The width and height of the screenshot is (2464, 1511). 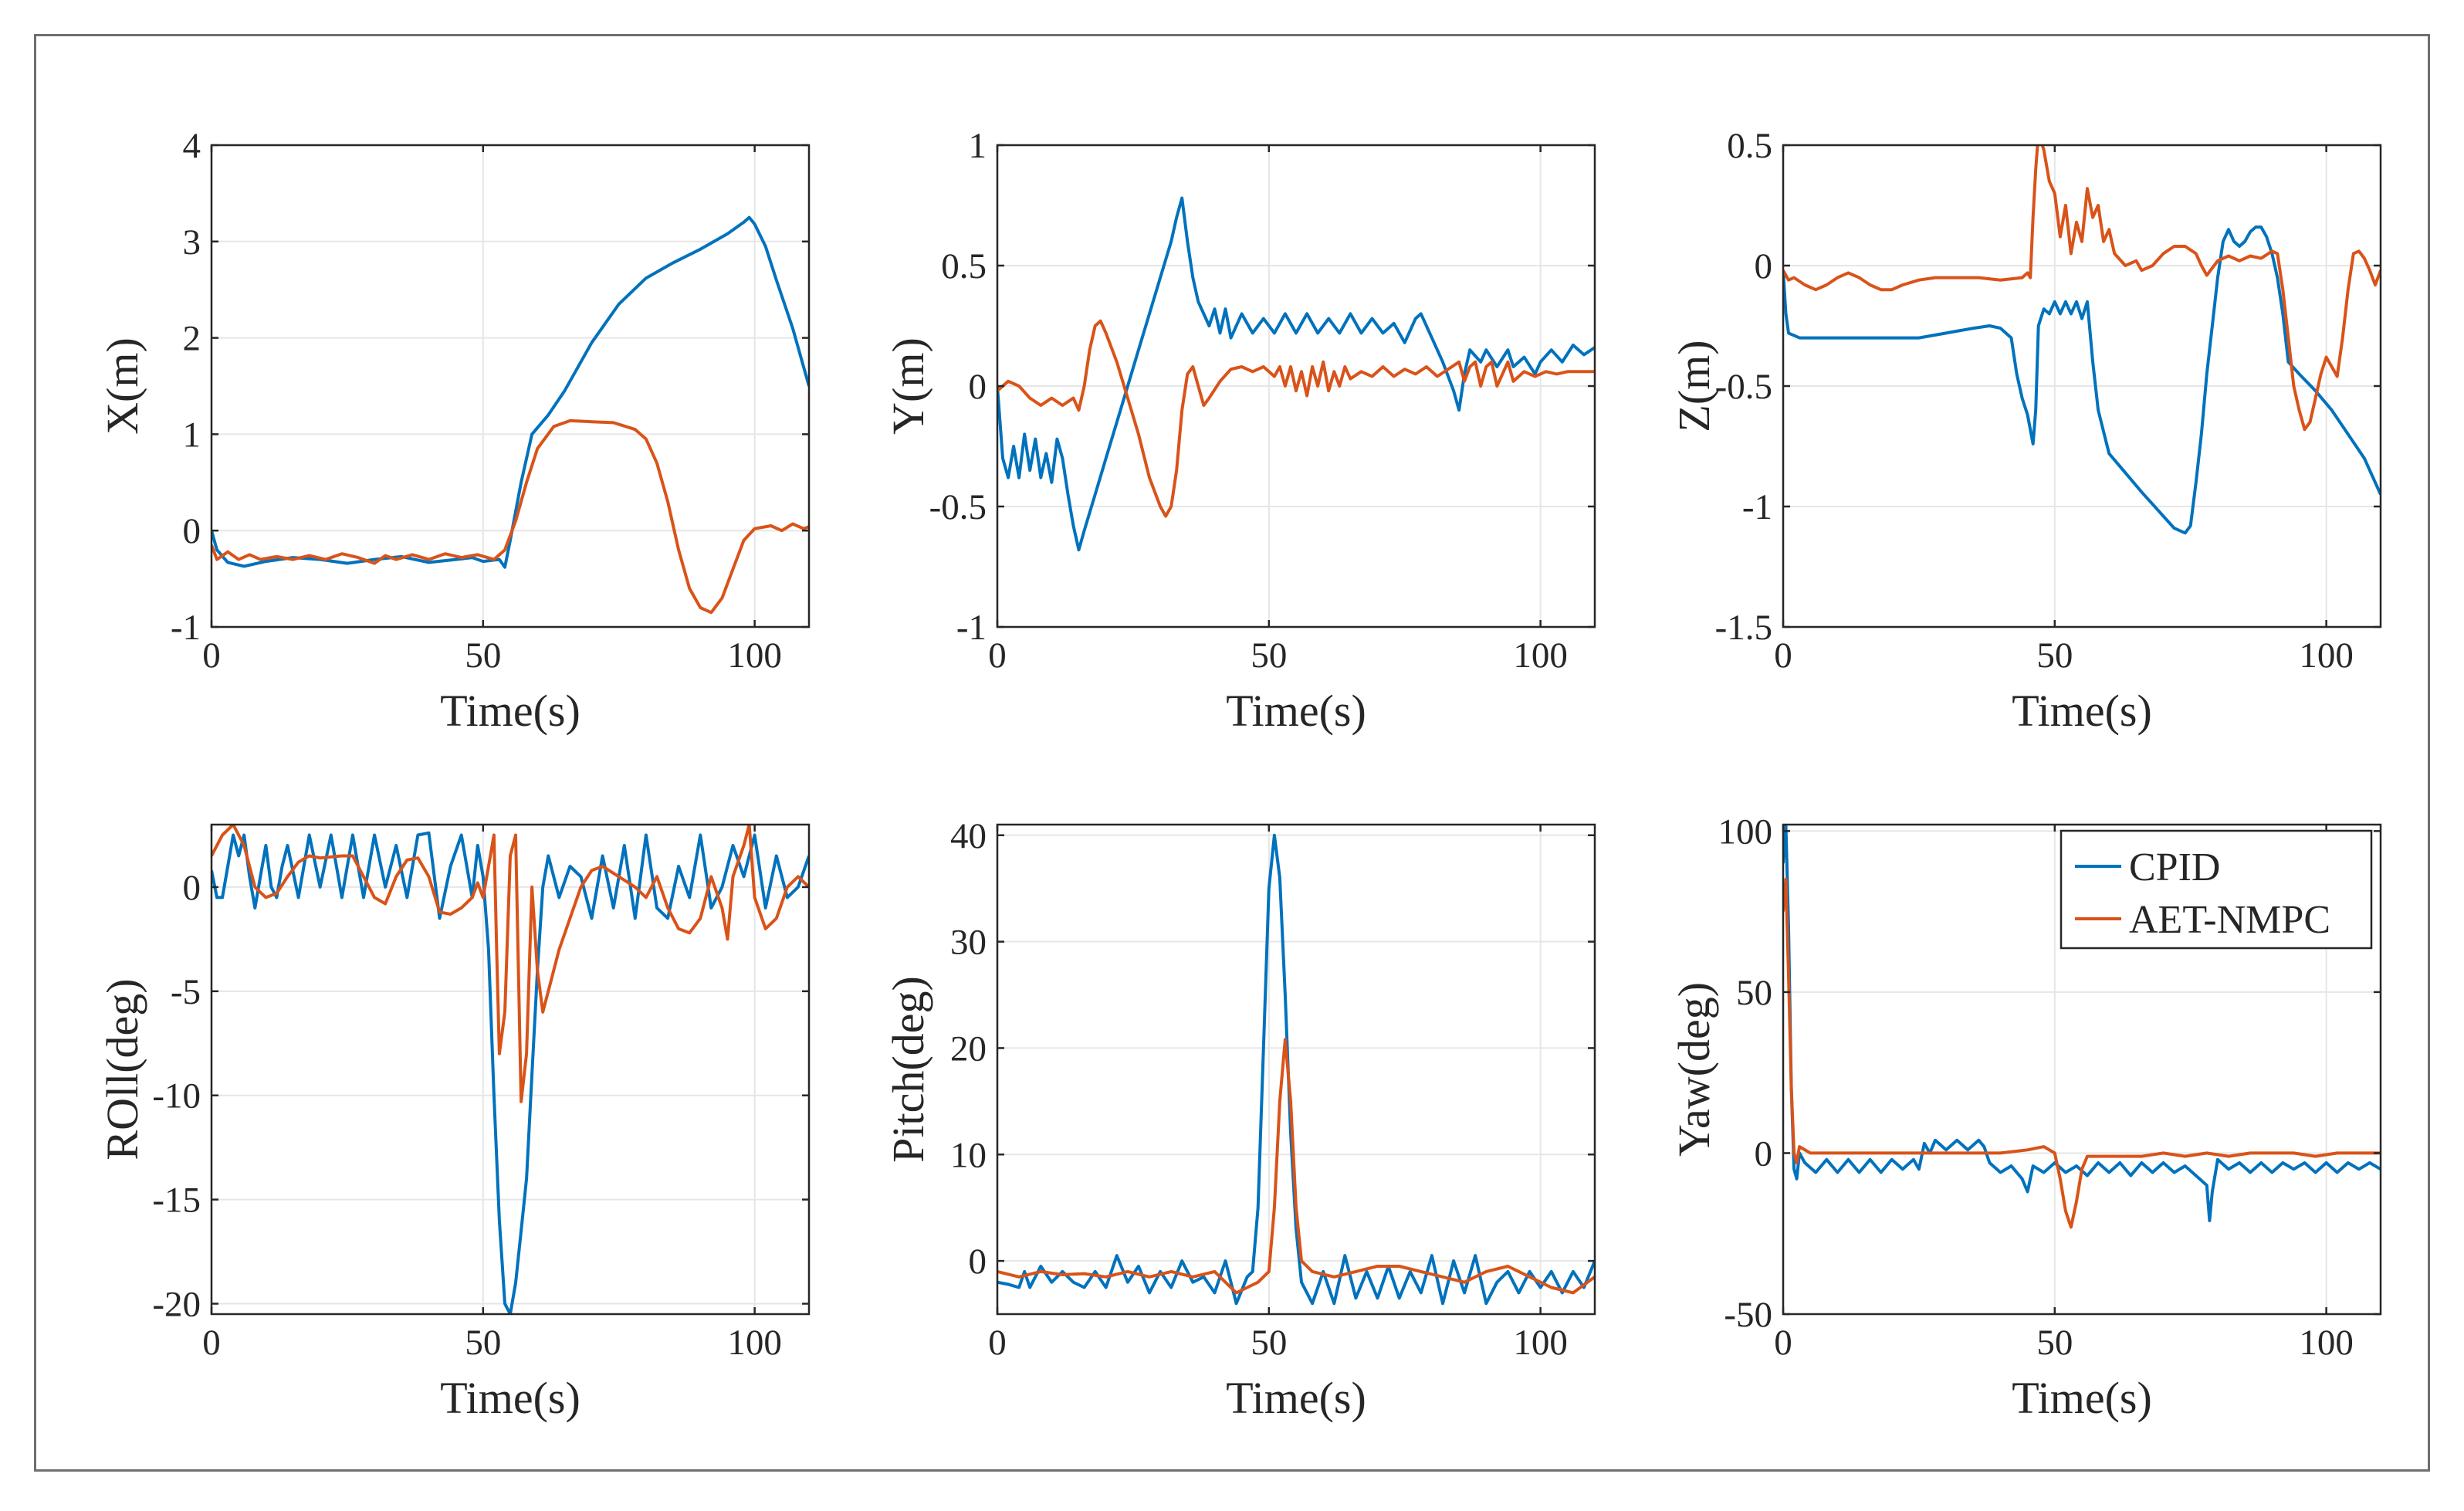 What do you see at coordinates (968, 943) in the screenshot?
I see `tick-label-y: 30` at bounding box center [968, 943].